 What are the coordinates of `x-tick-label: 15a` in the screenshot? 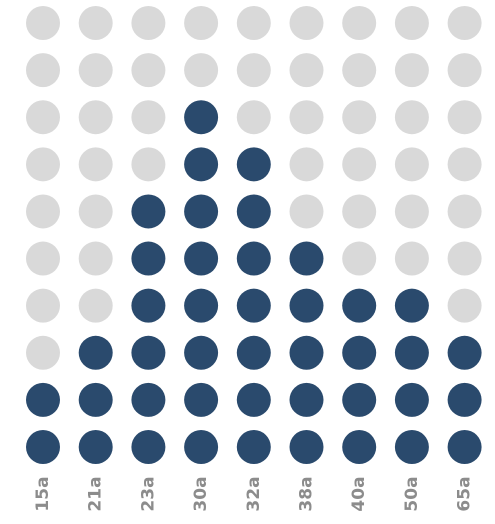 It's located at (43, 493).